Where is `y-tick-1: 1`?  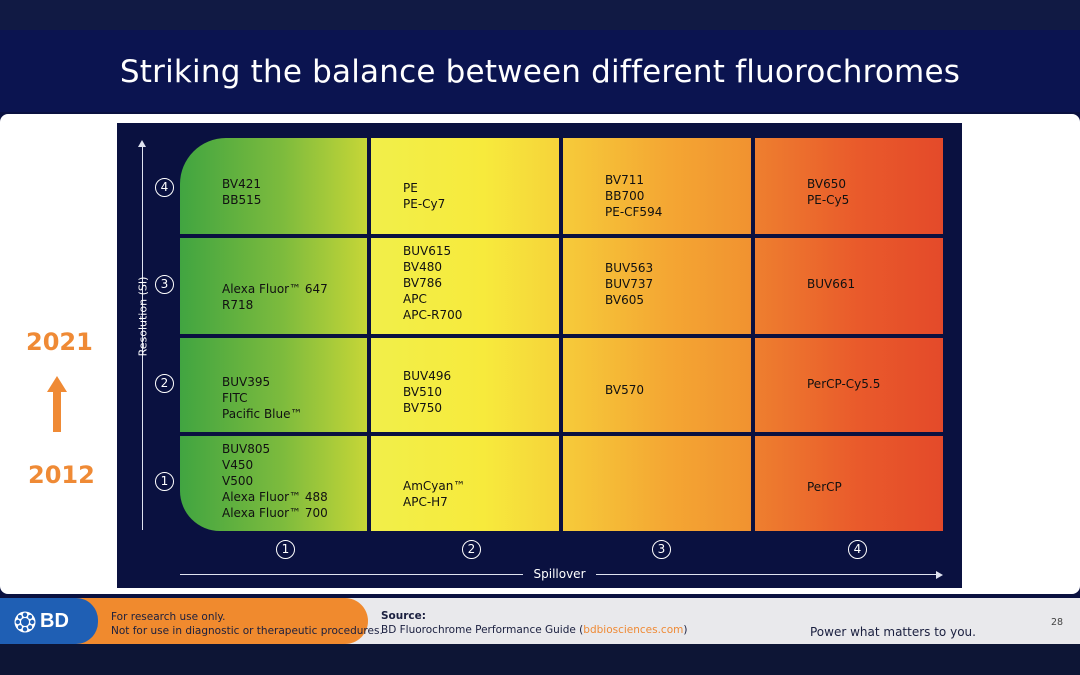 y-tick-1: 1 is located at coordinates (164, 481).